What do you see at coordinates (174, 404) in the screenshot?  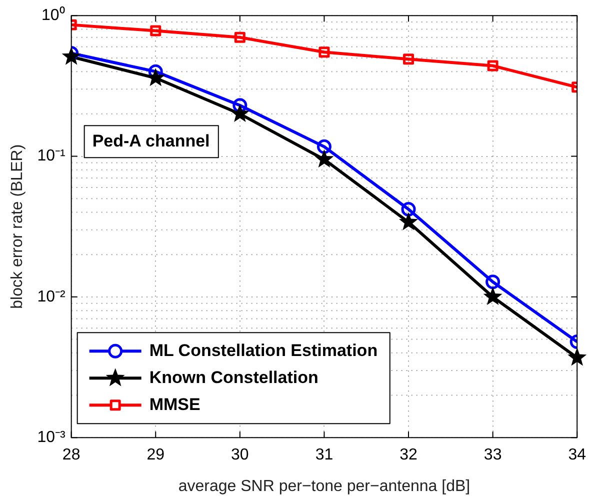 I see `legend-label: MMSE` at bounding box center [174, 404].